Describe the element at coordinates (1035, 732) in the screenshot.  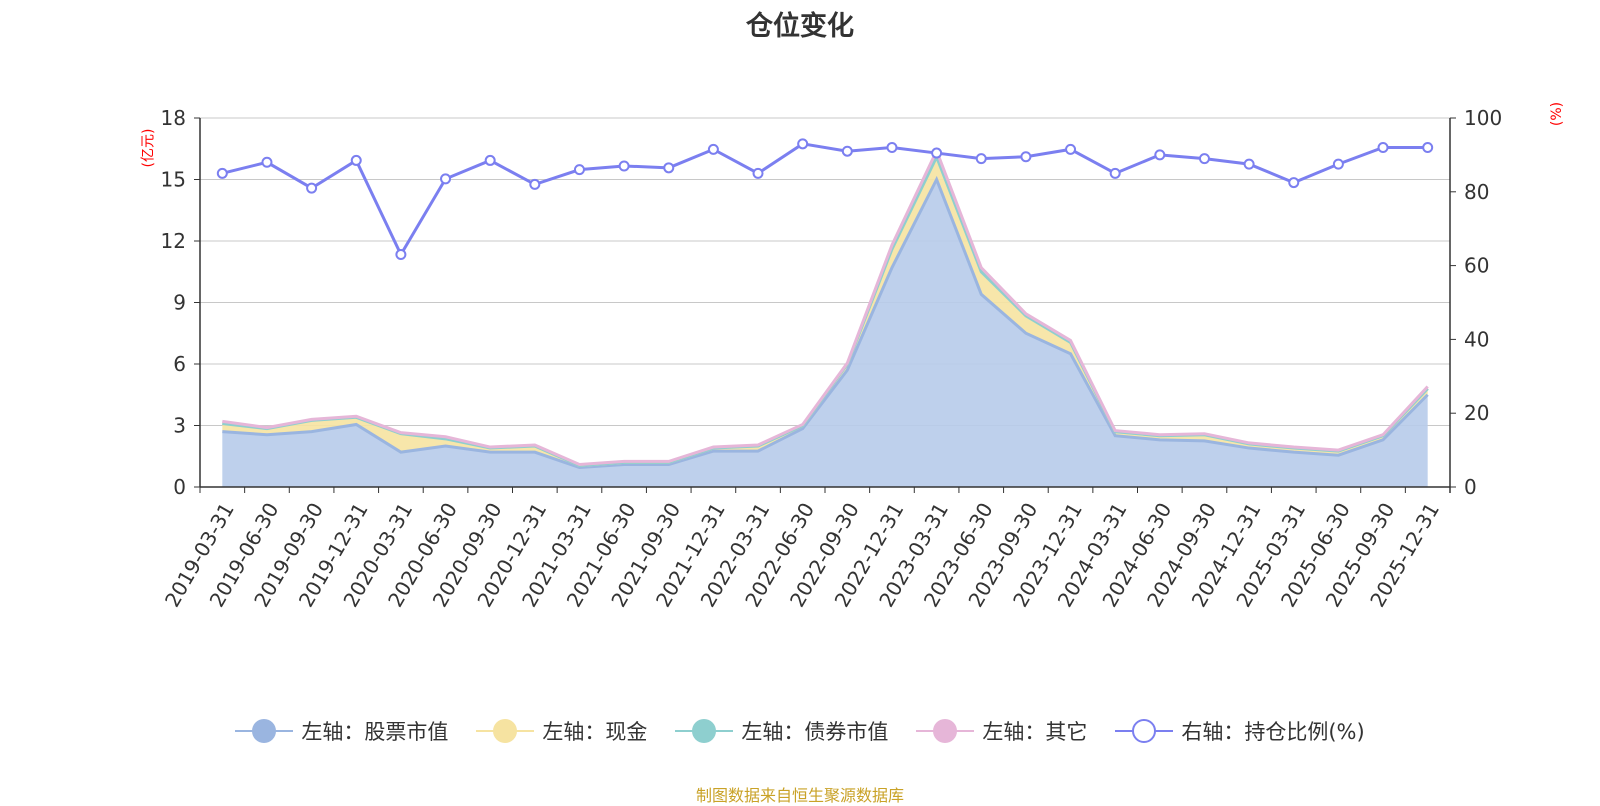
I see `legend-label-other: 左轴：其它` at that location.